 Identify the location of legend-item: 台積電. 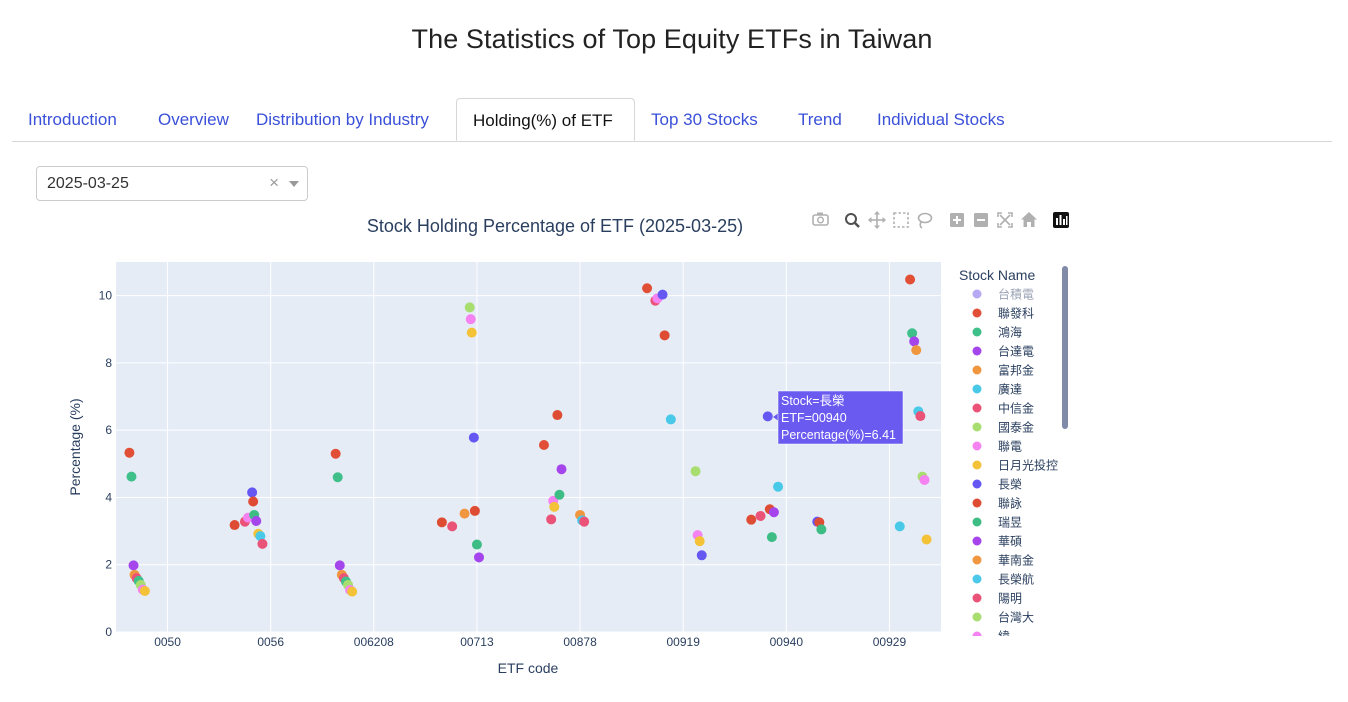
(1003, 294).